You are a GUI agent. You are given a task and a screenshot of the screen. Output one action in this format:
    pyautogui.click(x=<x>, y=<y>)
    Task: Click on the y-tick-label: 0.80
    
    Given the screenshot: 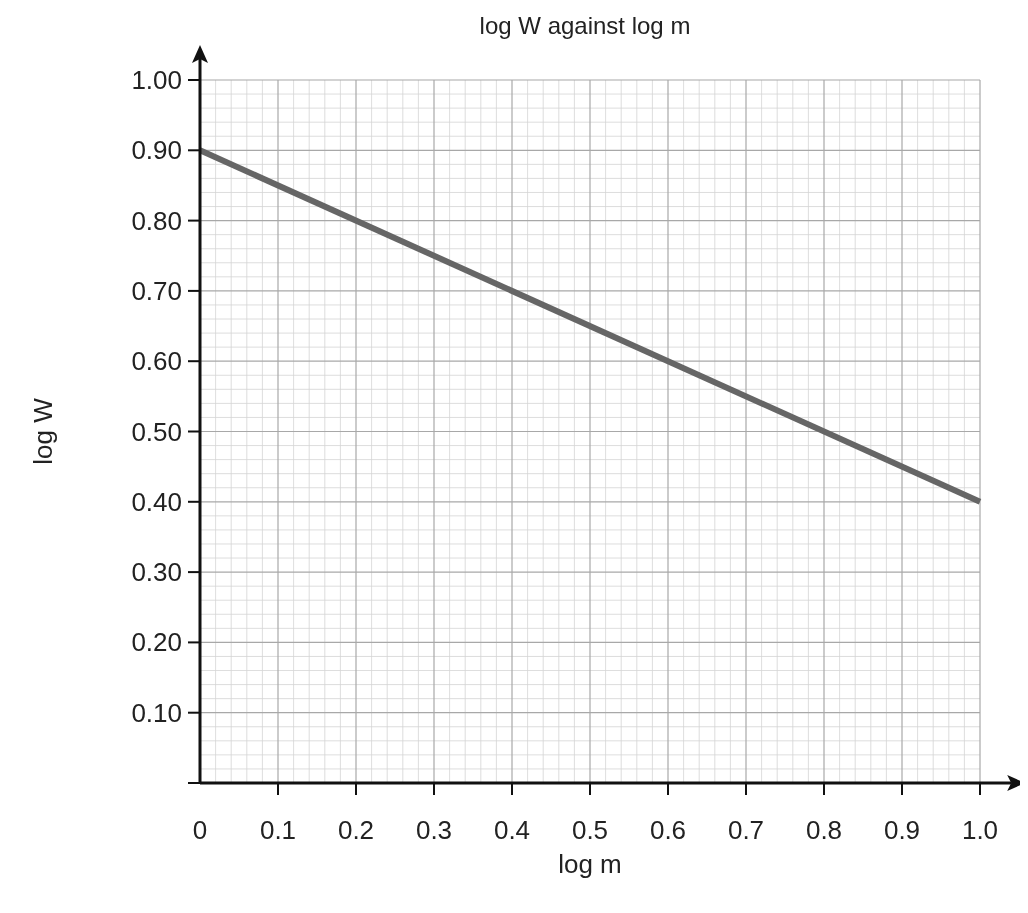 What is the action you would take?
    pyautogui.click(x=156, y=220)
    